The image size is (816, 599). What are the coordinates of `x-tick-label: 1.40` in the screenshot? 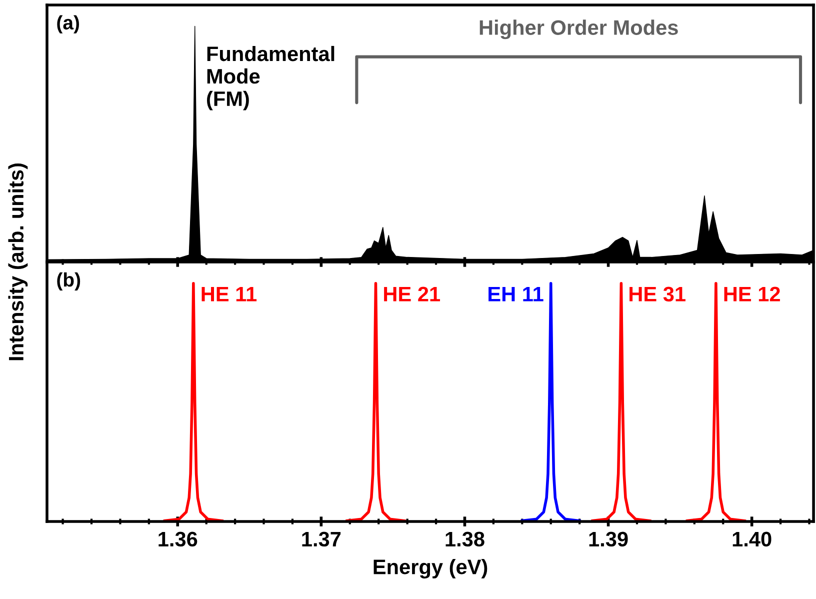 It's located at (752, 539).